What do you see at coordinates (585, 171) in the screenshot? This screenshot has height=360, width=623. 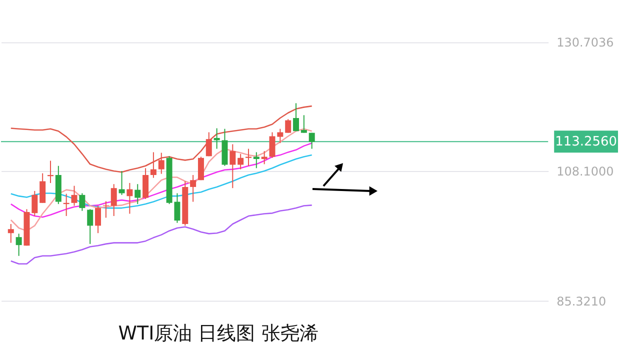 I see `y-tick-label: 108.1000` at bounding box center [585, 171].